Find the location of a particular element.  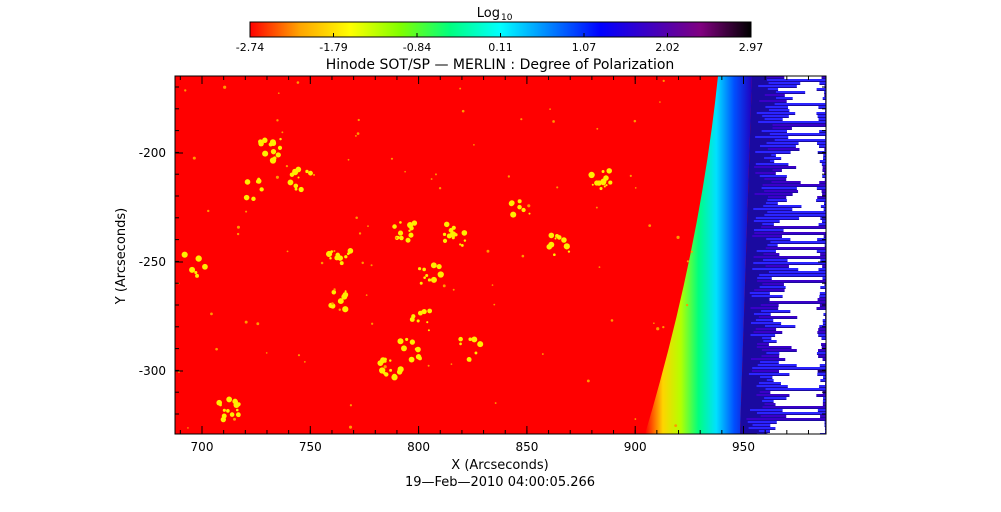

colorbar-tick-label: -1.79 is located at coordinates (333, 47).